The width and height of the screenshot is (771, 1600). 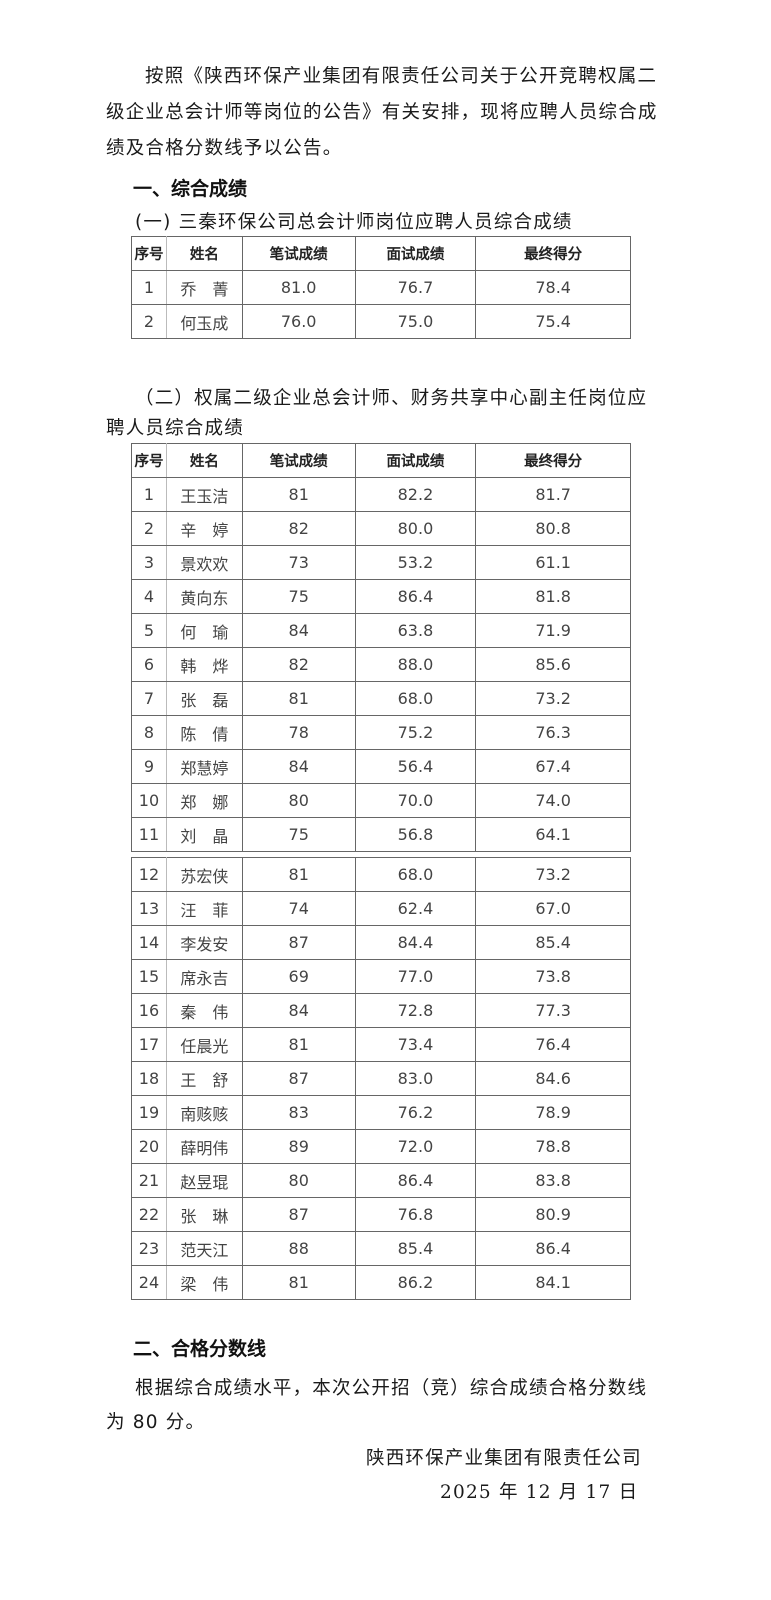 What do you see at coordinates (149, 253) in the screenshot?
I see `column-header: 序号` at bounding box center [149, 253].